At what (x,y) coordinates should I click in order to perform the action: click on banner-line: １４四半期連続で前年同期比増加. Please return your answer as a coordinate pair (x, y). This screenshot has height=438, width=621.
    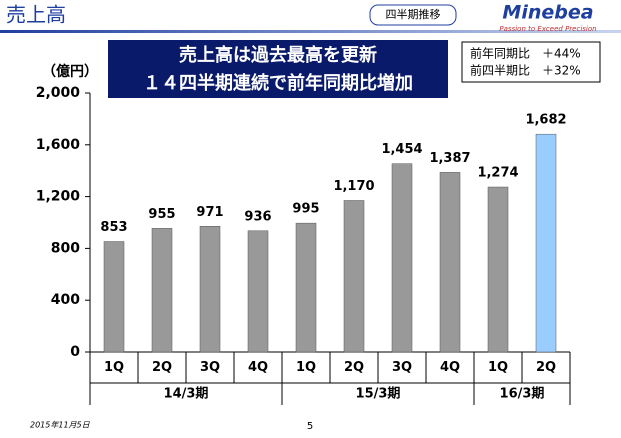
    Looking at the image, I should click on (278, 83).